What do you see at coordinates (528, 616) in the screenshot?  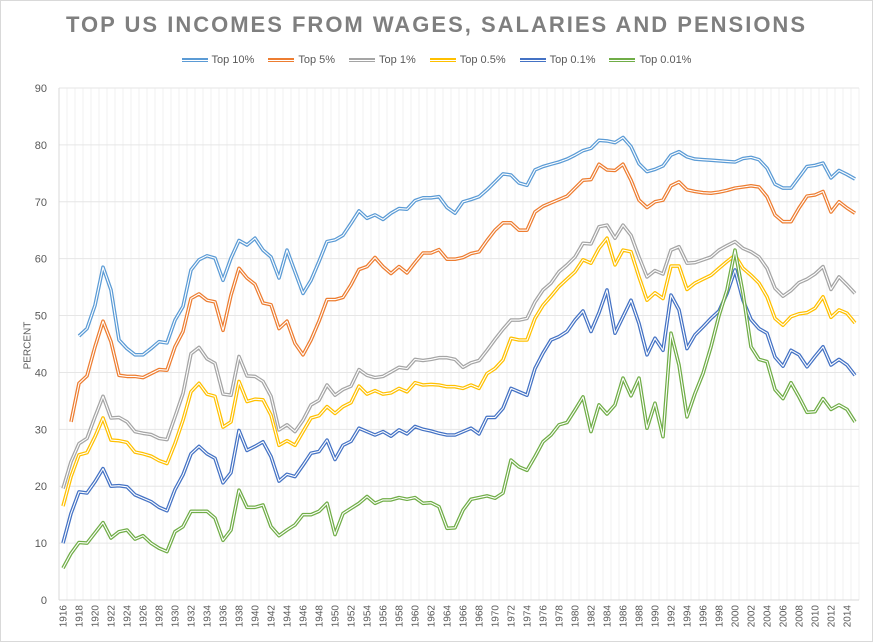 I see `x-tick-label: 1974` at bounding box center [528, 616].